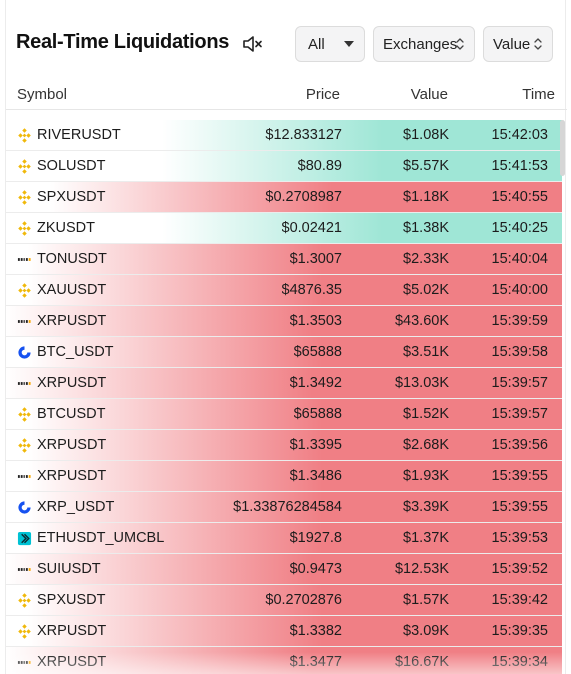 The image size is (571, 674). I want to click on price-cell: $0.02421, so click(311, 228).